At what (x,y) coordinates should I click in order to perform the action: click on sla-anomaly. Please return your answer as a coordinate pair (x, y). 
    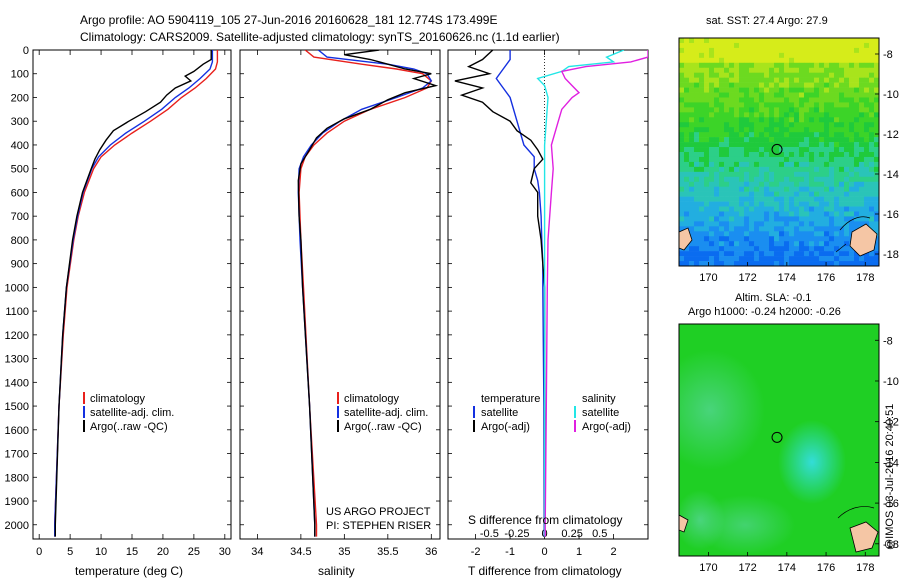
    Looking at the image, I should click on (812, 462).